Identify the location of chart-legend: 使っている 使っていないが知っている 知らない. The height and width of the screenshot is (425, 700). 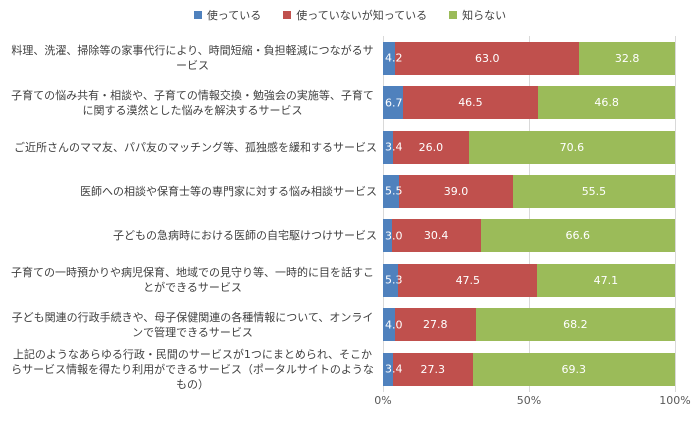
(350, 15).